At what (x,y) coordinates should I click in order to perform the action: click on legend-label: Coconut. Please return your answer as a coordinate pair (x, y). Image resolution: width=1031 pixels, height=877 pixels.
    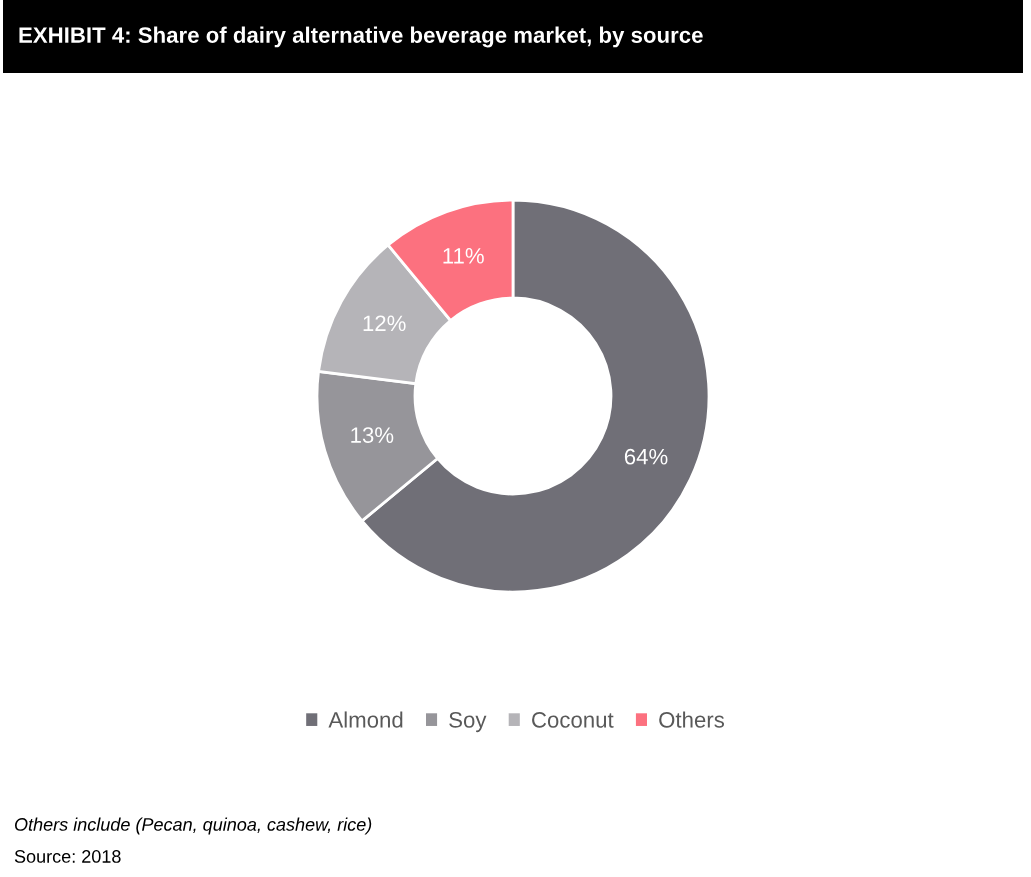
    Looking at the image, I should click on (573, 720).